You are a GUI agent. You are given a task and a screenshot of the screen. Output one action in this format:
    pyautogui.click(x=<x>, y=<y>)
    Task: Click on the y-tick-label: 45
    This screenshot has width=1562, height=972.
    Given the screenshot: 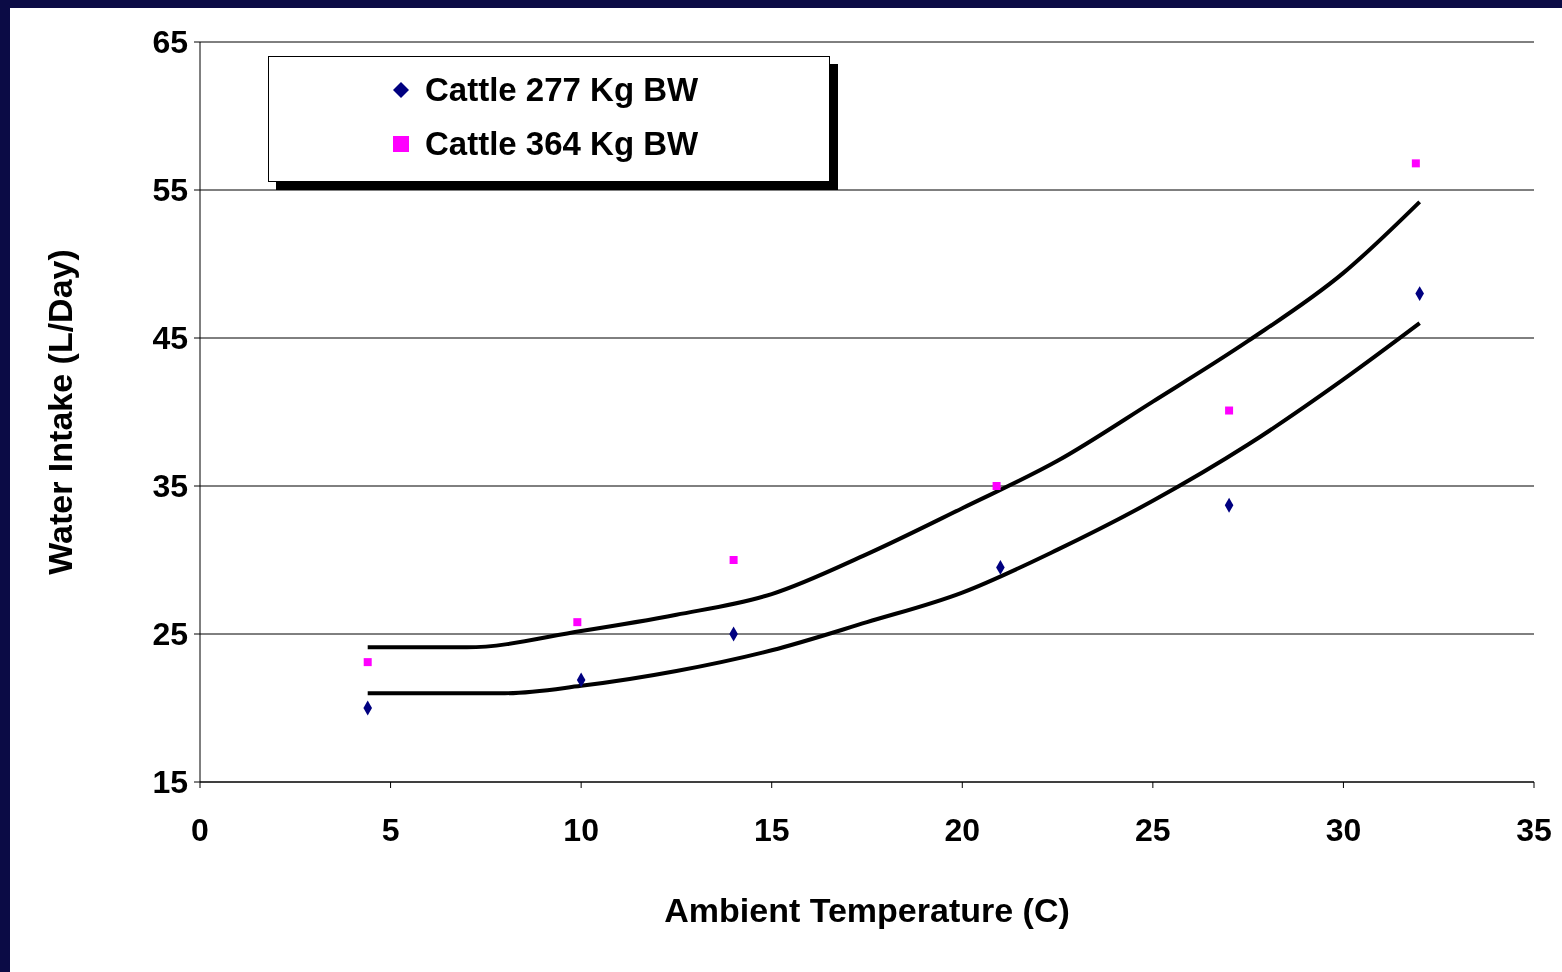 What is the action you would take?
    pyautogui.click(x=170, y=338)
    